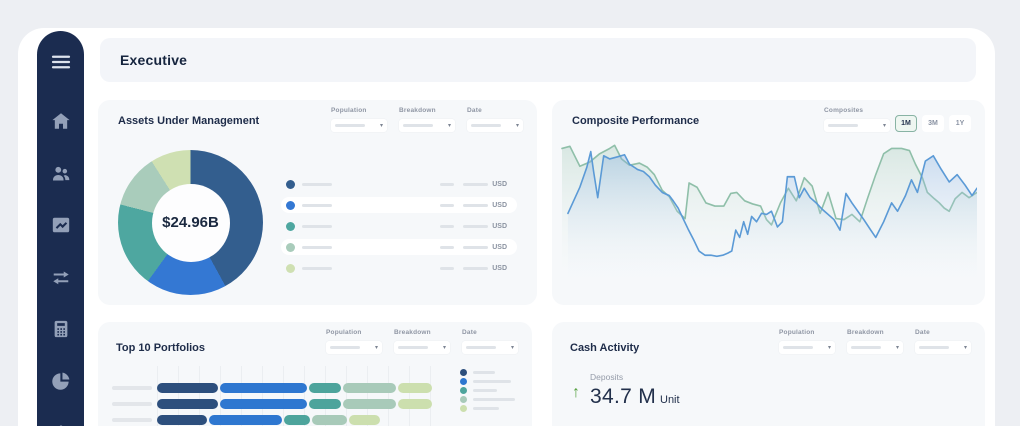 The image size is (1020, 426). I want to click on menu-icon, so click(61, 62).